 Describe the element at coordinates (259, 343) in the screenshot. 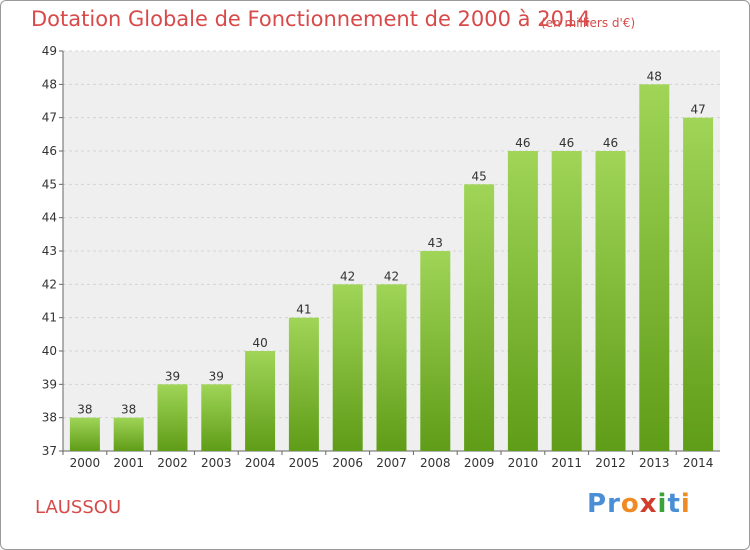

I see `value-label-2004: 40` at that location.